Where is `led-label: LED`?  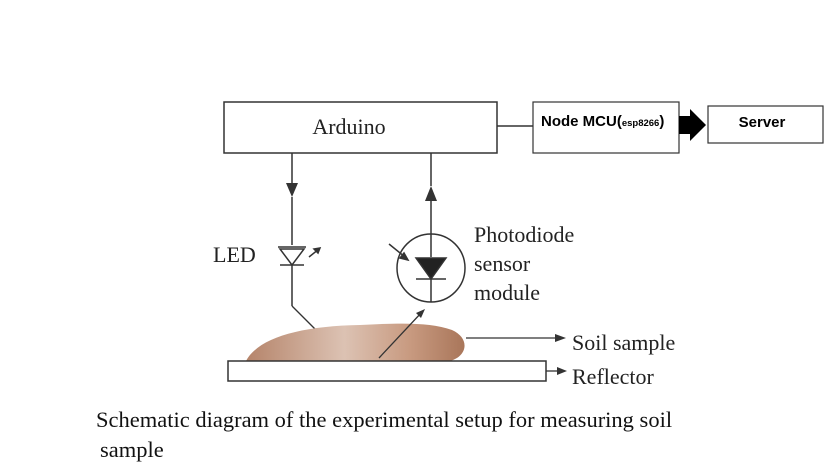
led-label: LED is located at coordinates (234, 254).